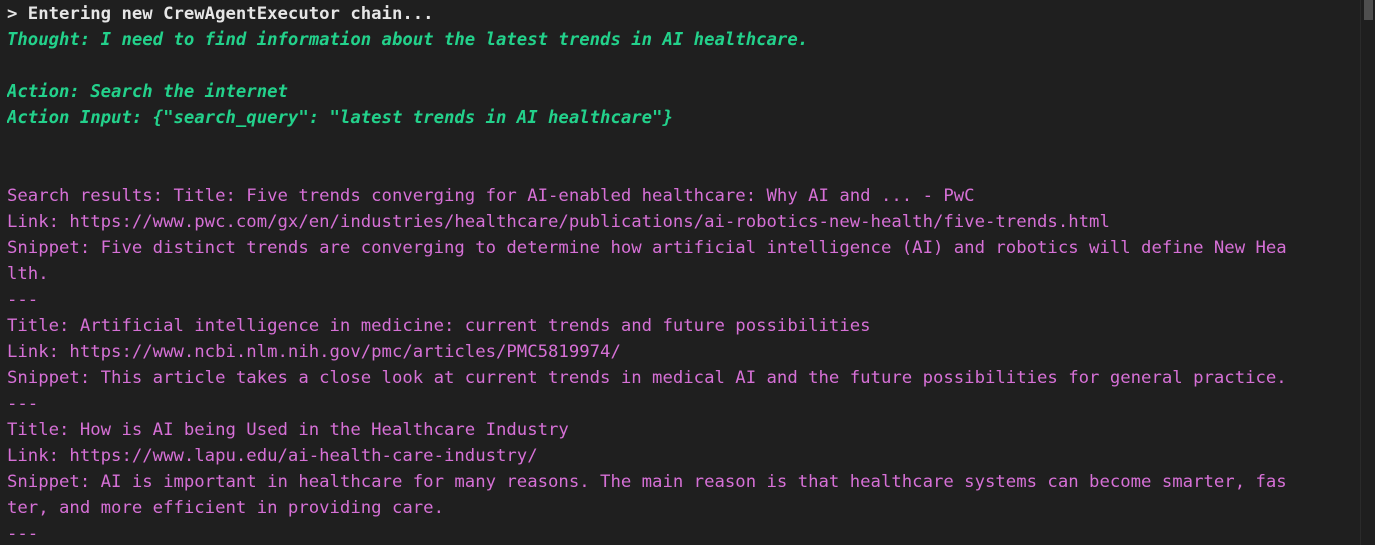 This screenshot has height=545, width=1375. Describe the element at coordinates (1368, 10) in the screenshot. I see `scrollbar-thumb` at that location.